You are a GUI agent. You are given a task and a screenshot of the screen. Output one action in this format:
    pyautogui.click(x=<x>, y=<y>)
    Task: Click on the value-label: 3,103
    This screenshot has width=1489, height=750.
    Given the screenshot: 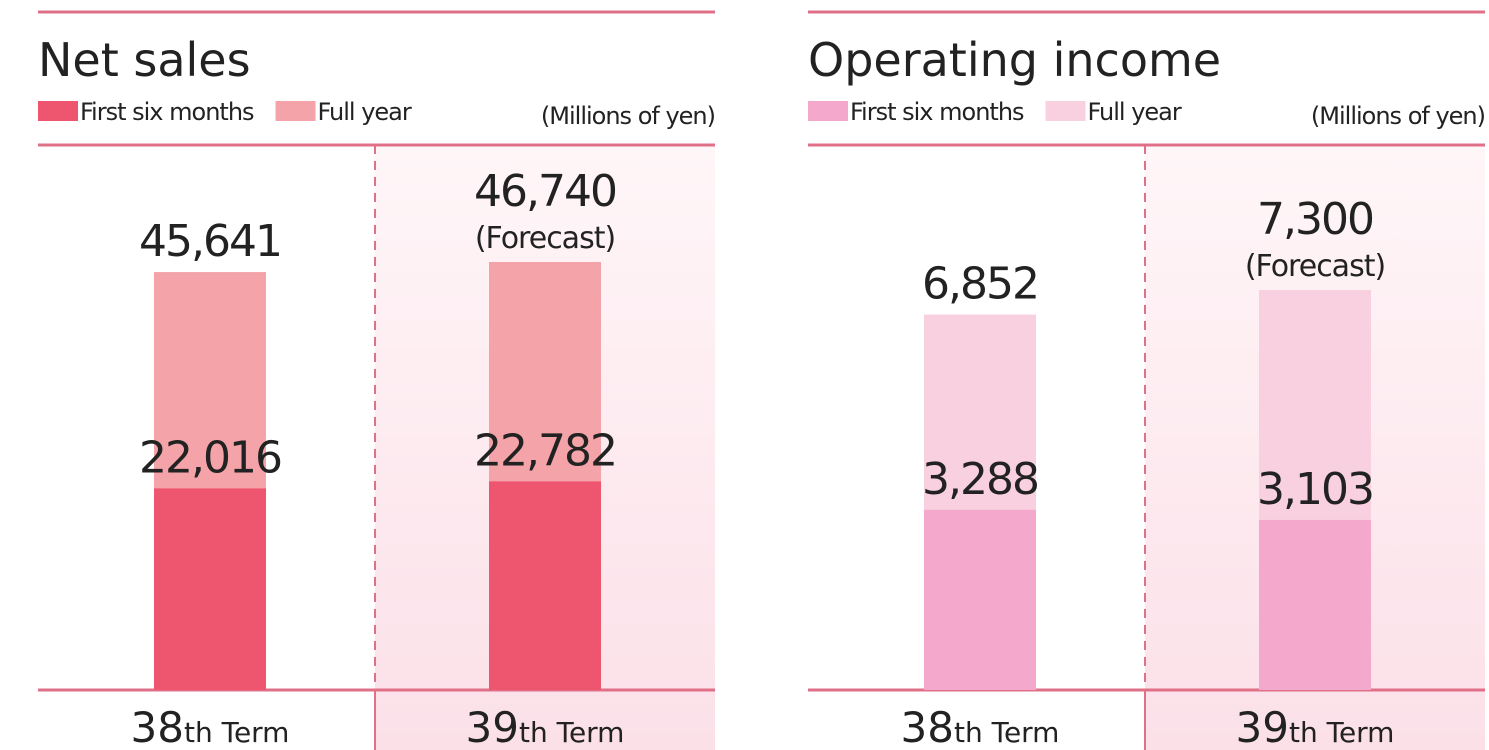 What is the action you would take?
    pyautogui.click(x=1315, y=489)
    